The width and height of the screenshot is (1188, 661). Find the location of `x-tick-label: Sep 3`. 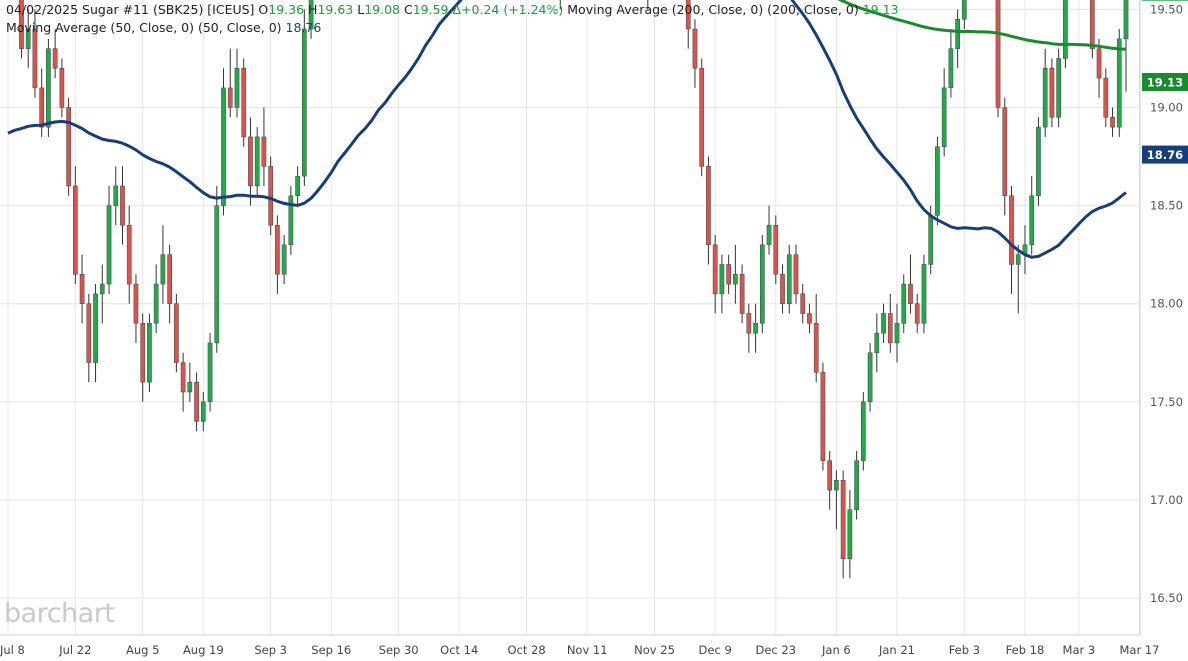

x-tick-label: Sep 3 is located at coordinates (270, 650).